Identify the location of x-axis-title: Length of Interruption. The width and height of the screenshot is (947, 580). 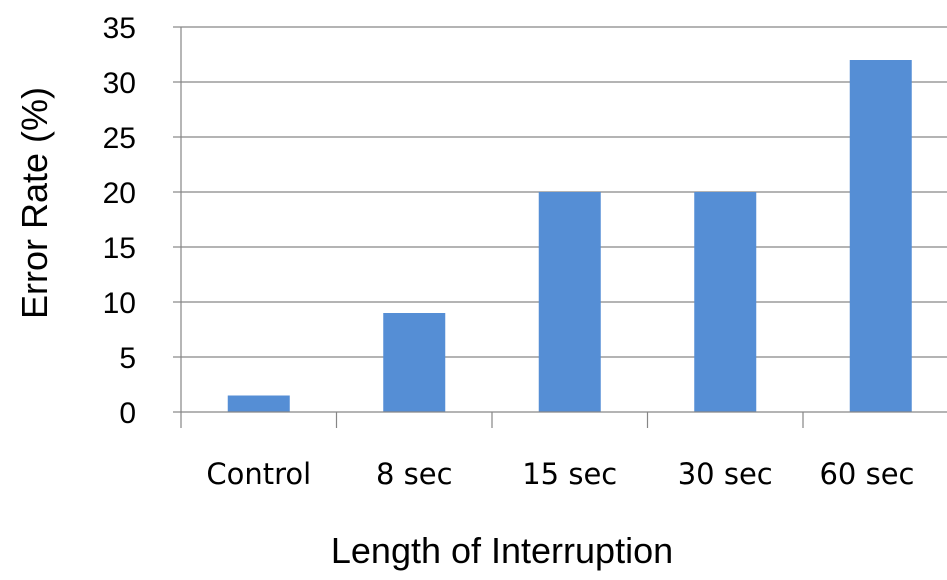
(502, 550).